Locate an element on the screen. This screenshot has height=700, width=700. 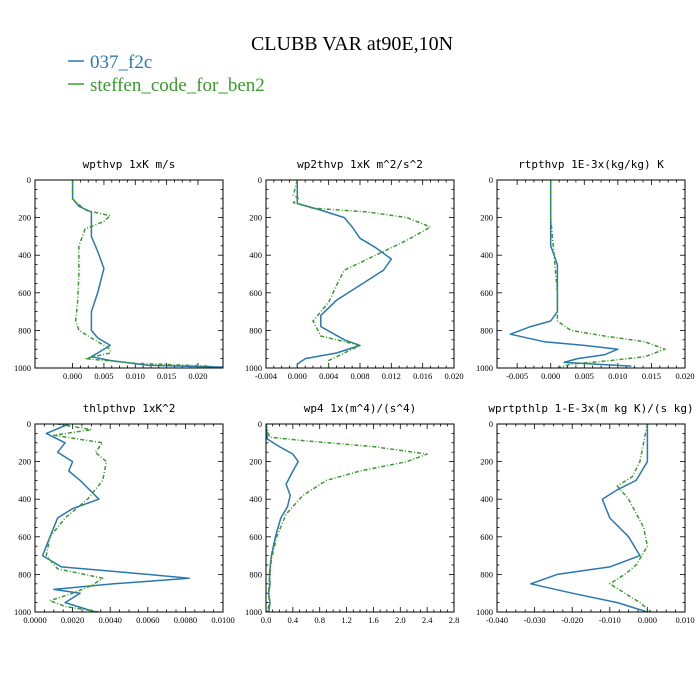
x-tick-label: -0.005 is located at coordinates (517, 376).